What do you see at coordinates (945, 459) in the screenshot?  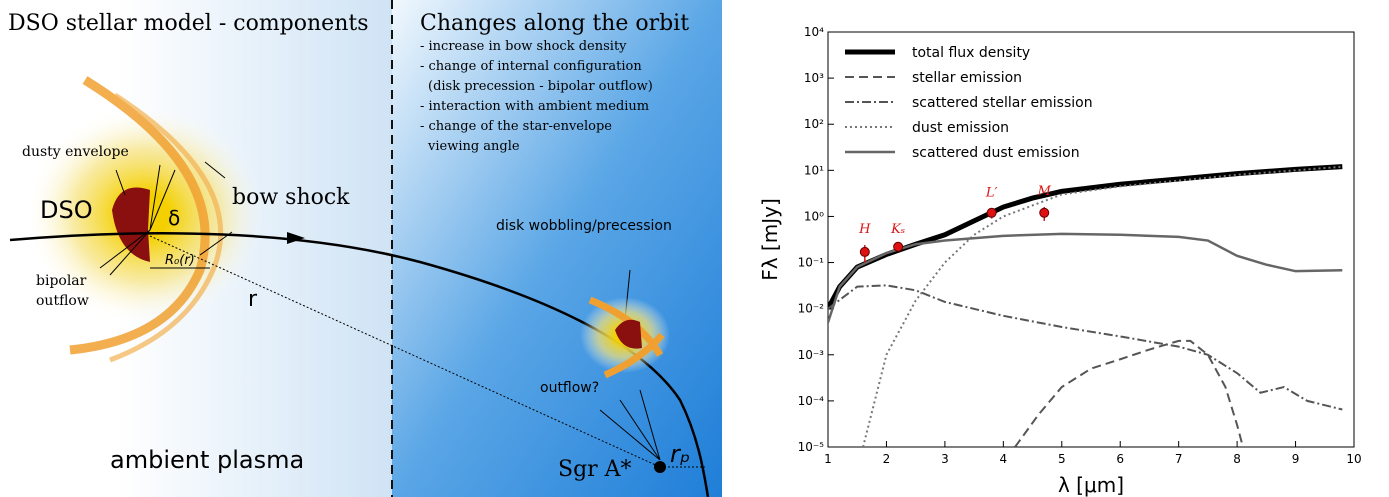 I see `x-tick-label: 3` at bounding box center [945, 459].